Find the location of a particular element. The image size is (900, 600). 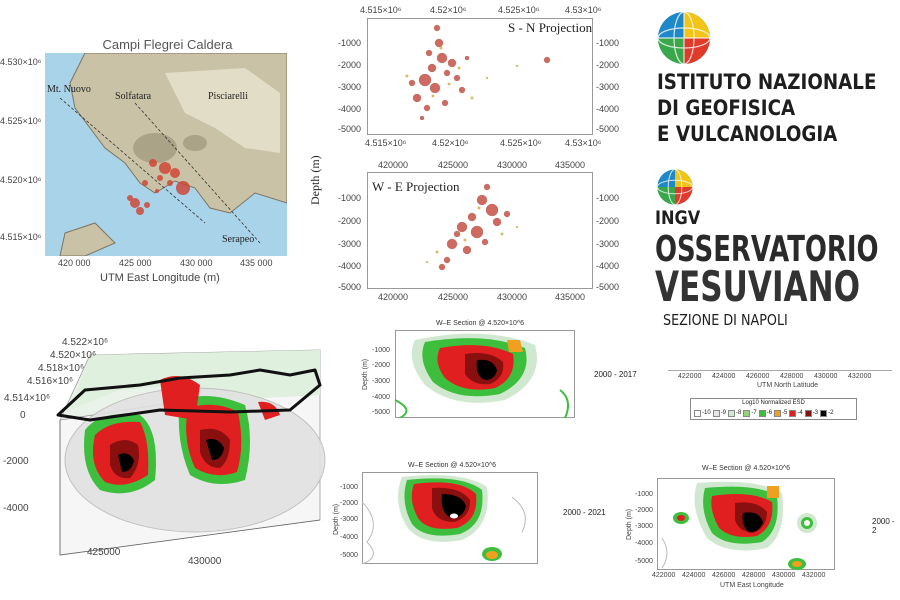

section3-xtick-2: 424000 is located at coordinates (694, 575).